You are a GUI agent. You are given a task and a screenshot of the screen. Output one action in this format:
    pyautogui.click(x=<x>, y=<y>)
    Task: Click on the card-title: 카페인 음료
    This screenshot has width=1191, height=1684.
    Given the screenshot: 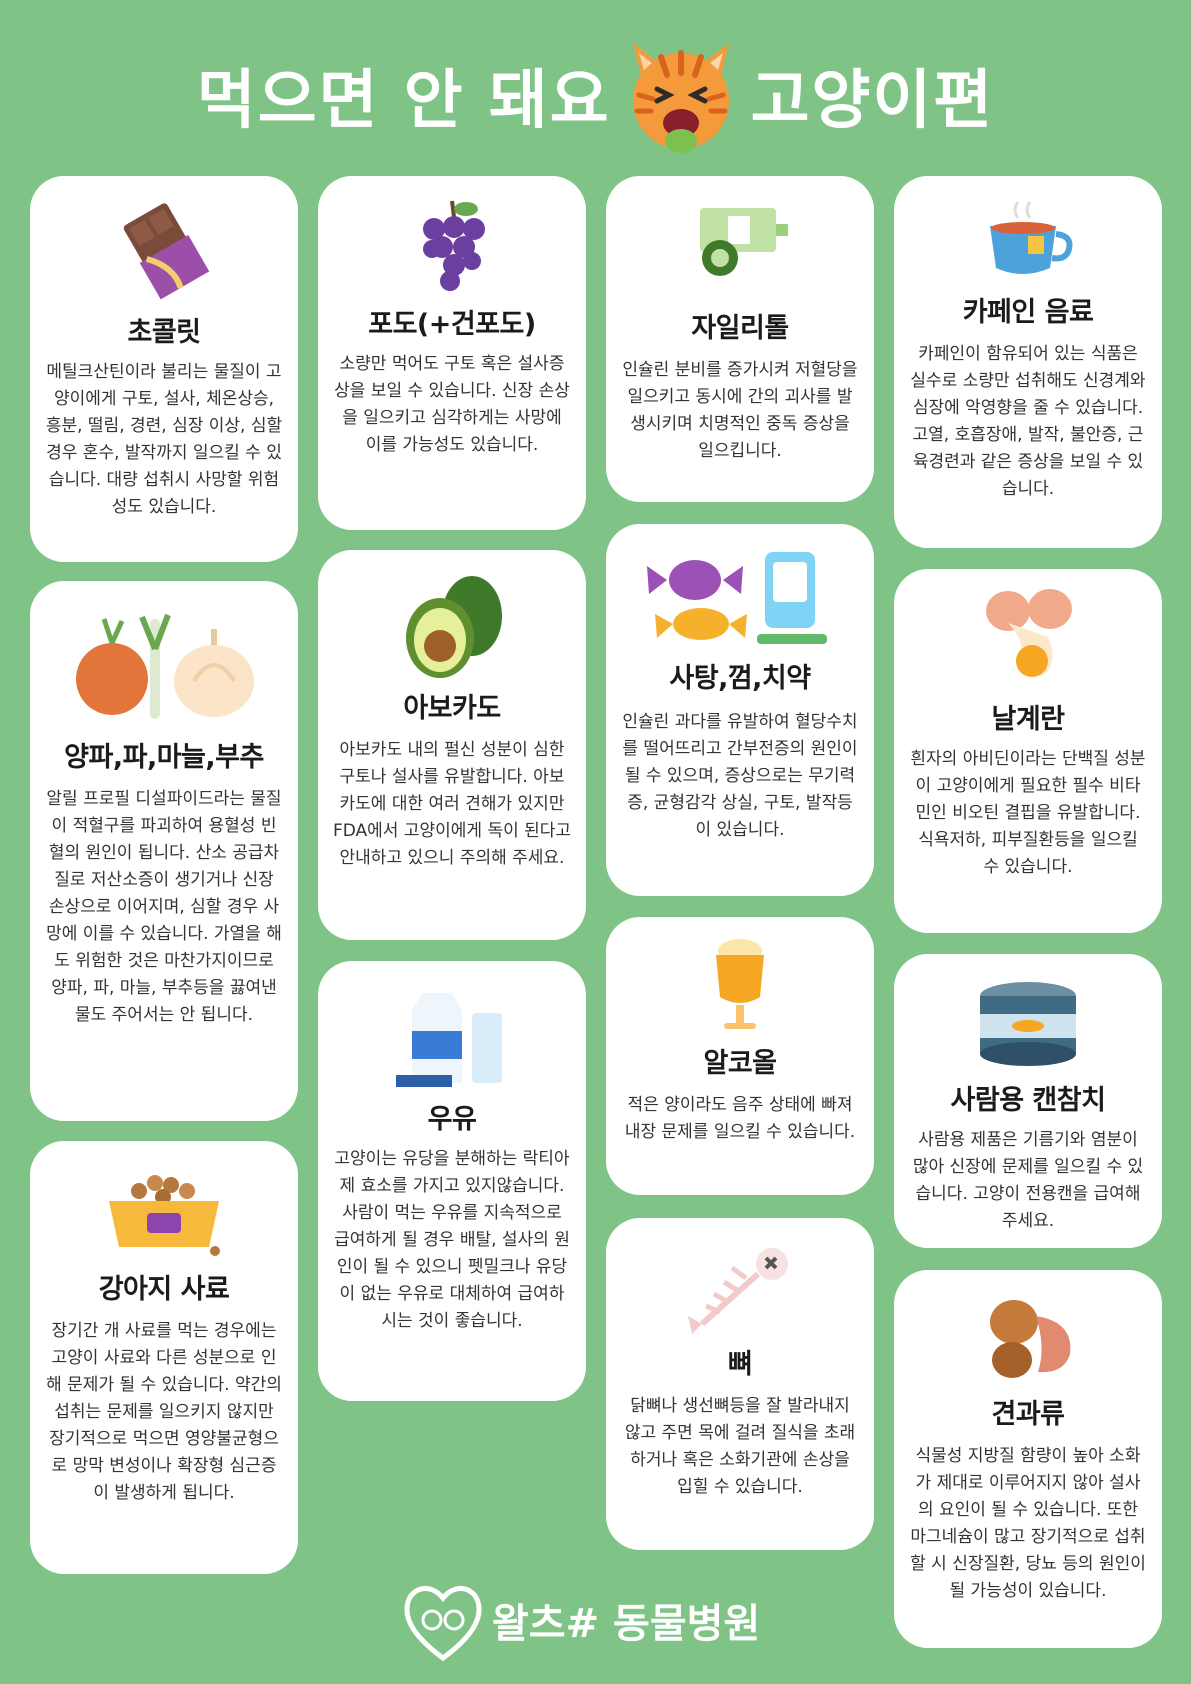 What is the action you would take?
    pyautogui.click(x=1028, y=312)
    